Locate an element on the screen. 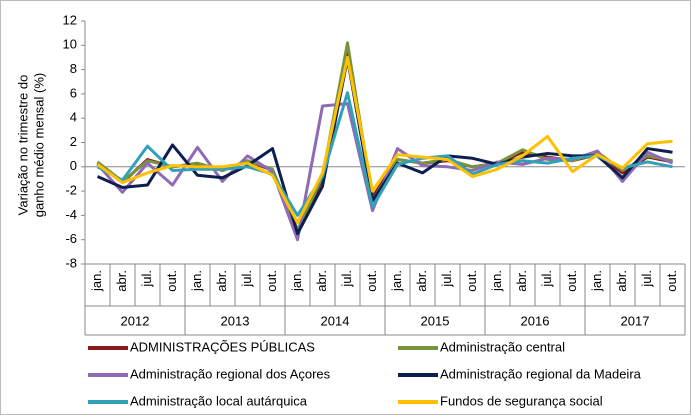  y-tick-label: -4 is located at coordinates (71, 214).